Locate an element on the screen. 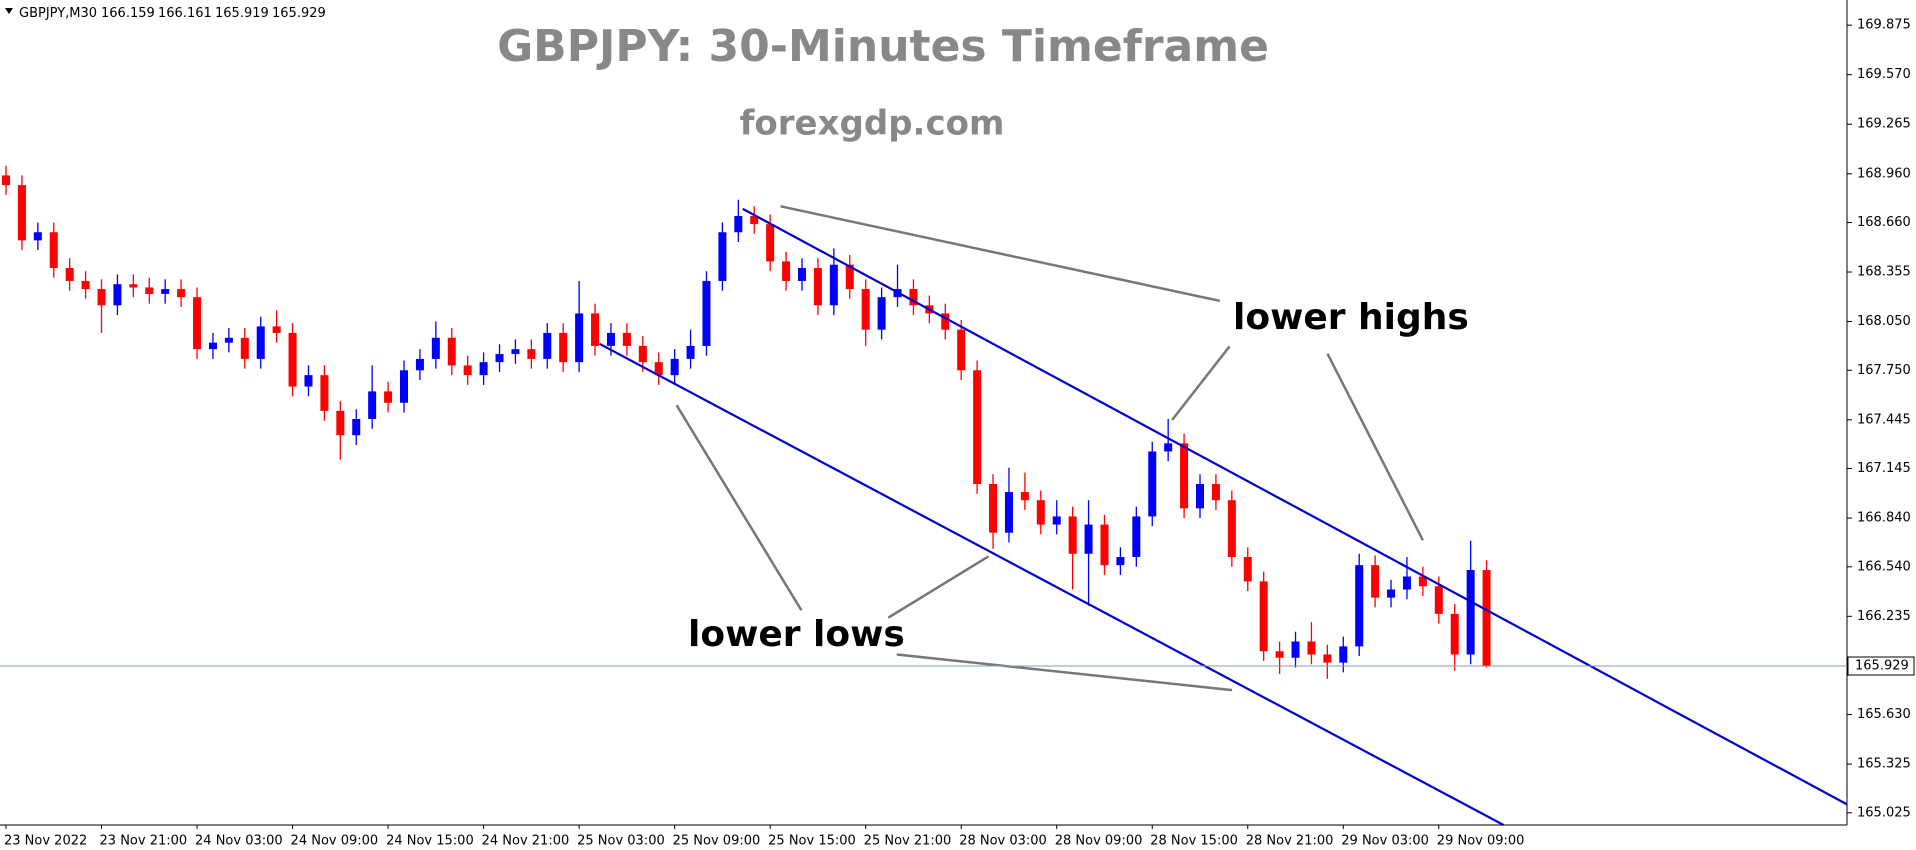  x-tick-label: 28 Nov 03:00 is located at coordinates (1003, 841).